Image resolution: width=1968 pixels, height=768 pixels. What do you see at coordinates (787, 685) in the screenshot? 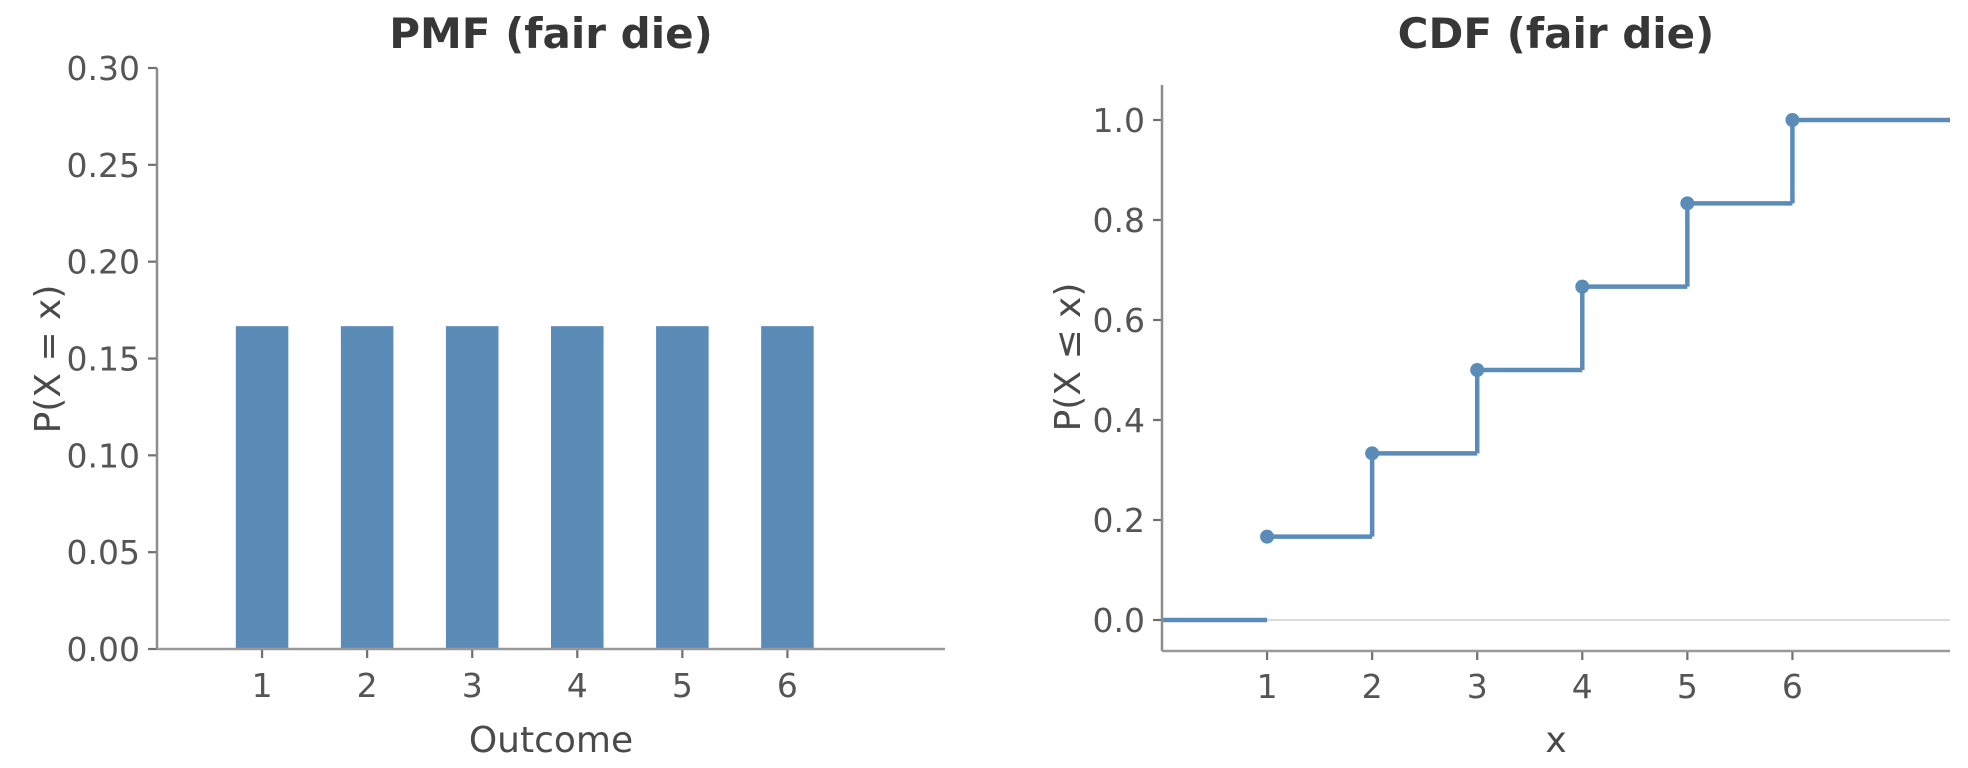
I see `pmf-xtick-label: 6` at bounding box center [787, 685].